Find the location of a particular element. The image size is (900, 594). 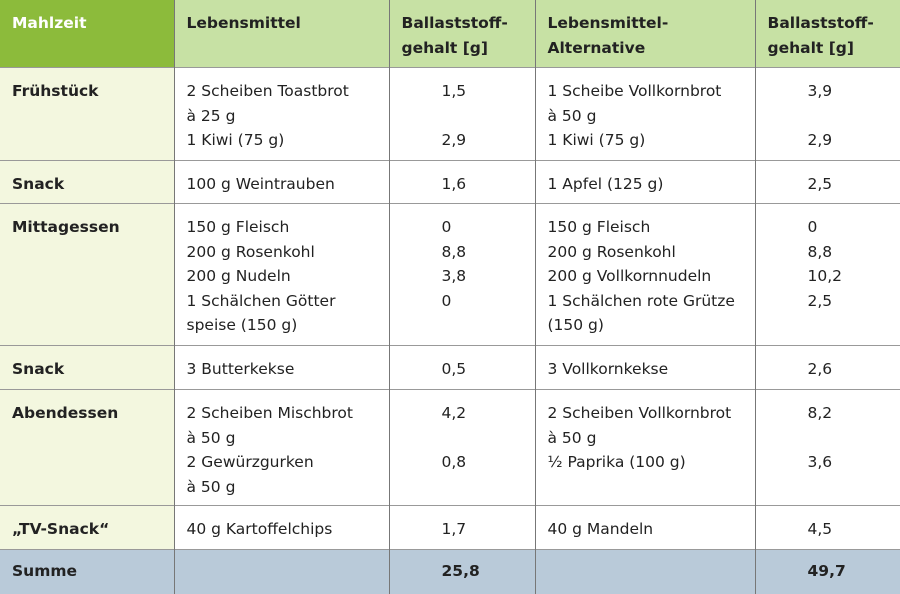

cell-line: 2 Scheiben Vollkornbrot is located at coordinates (651, 413).